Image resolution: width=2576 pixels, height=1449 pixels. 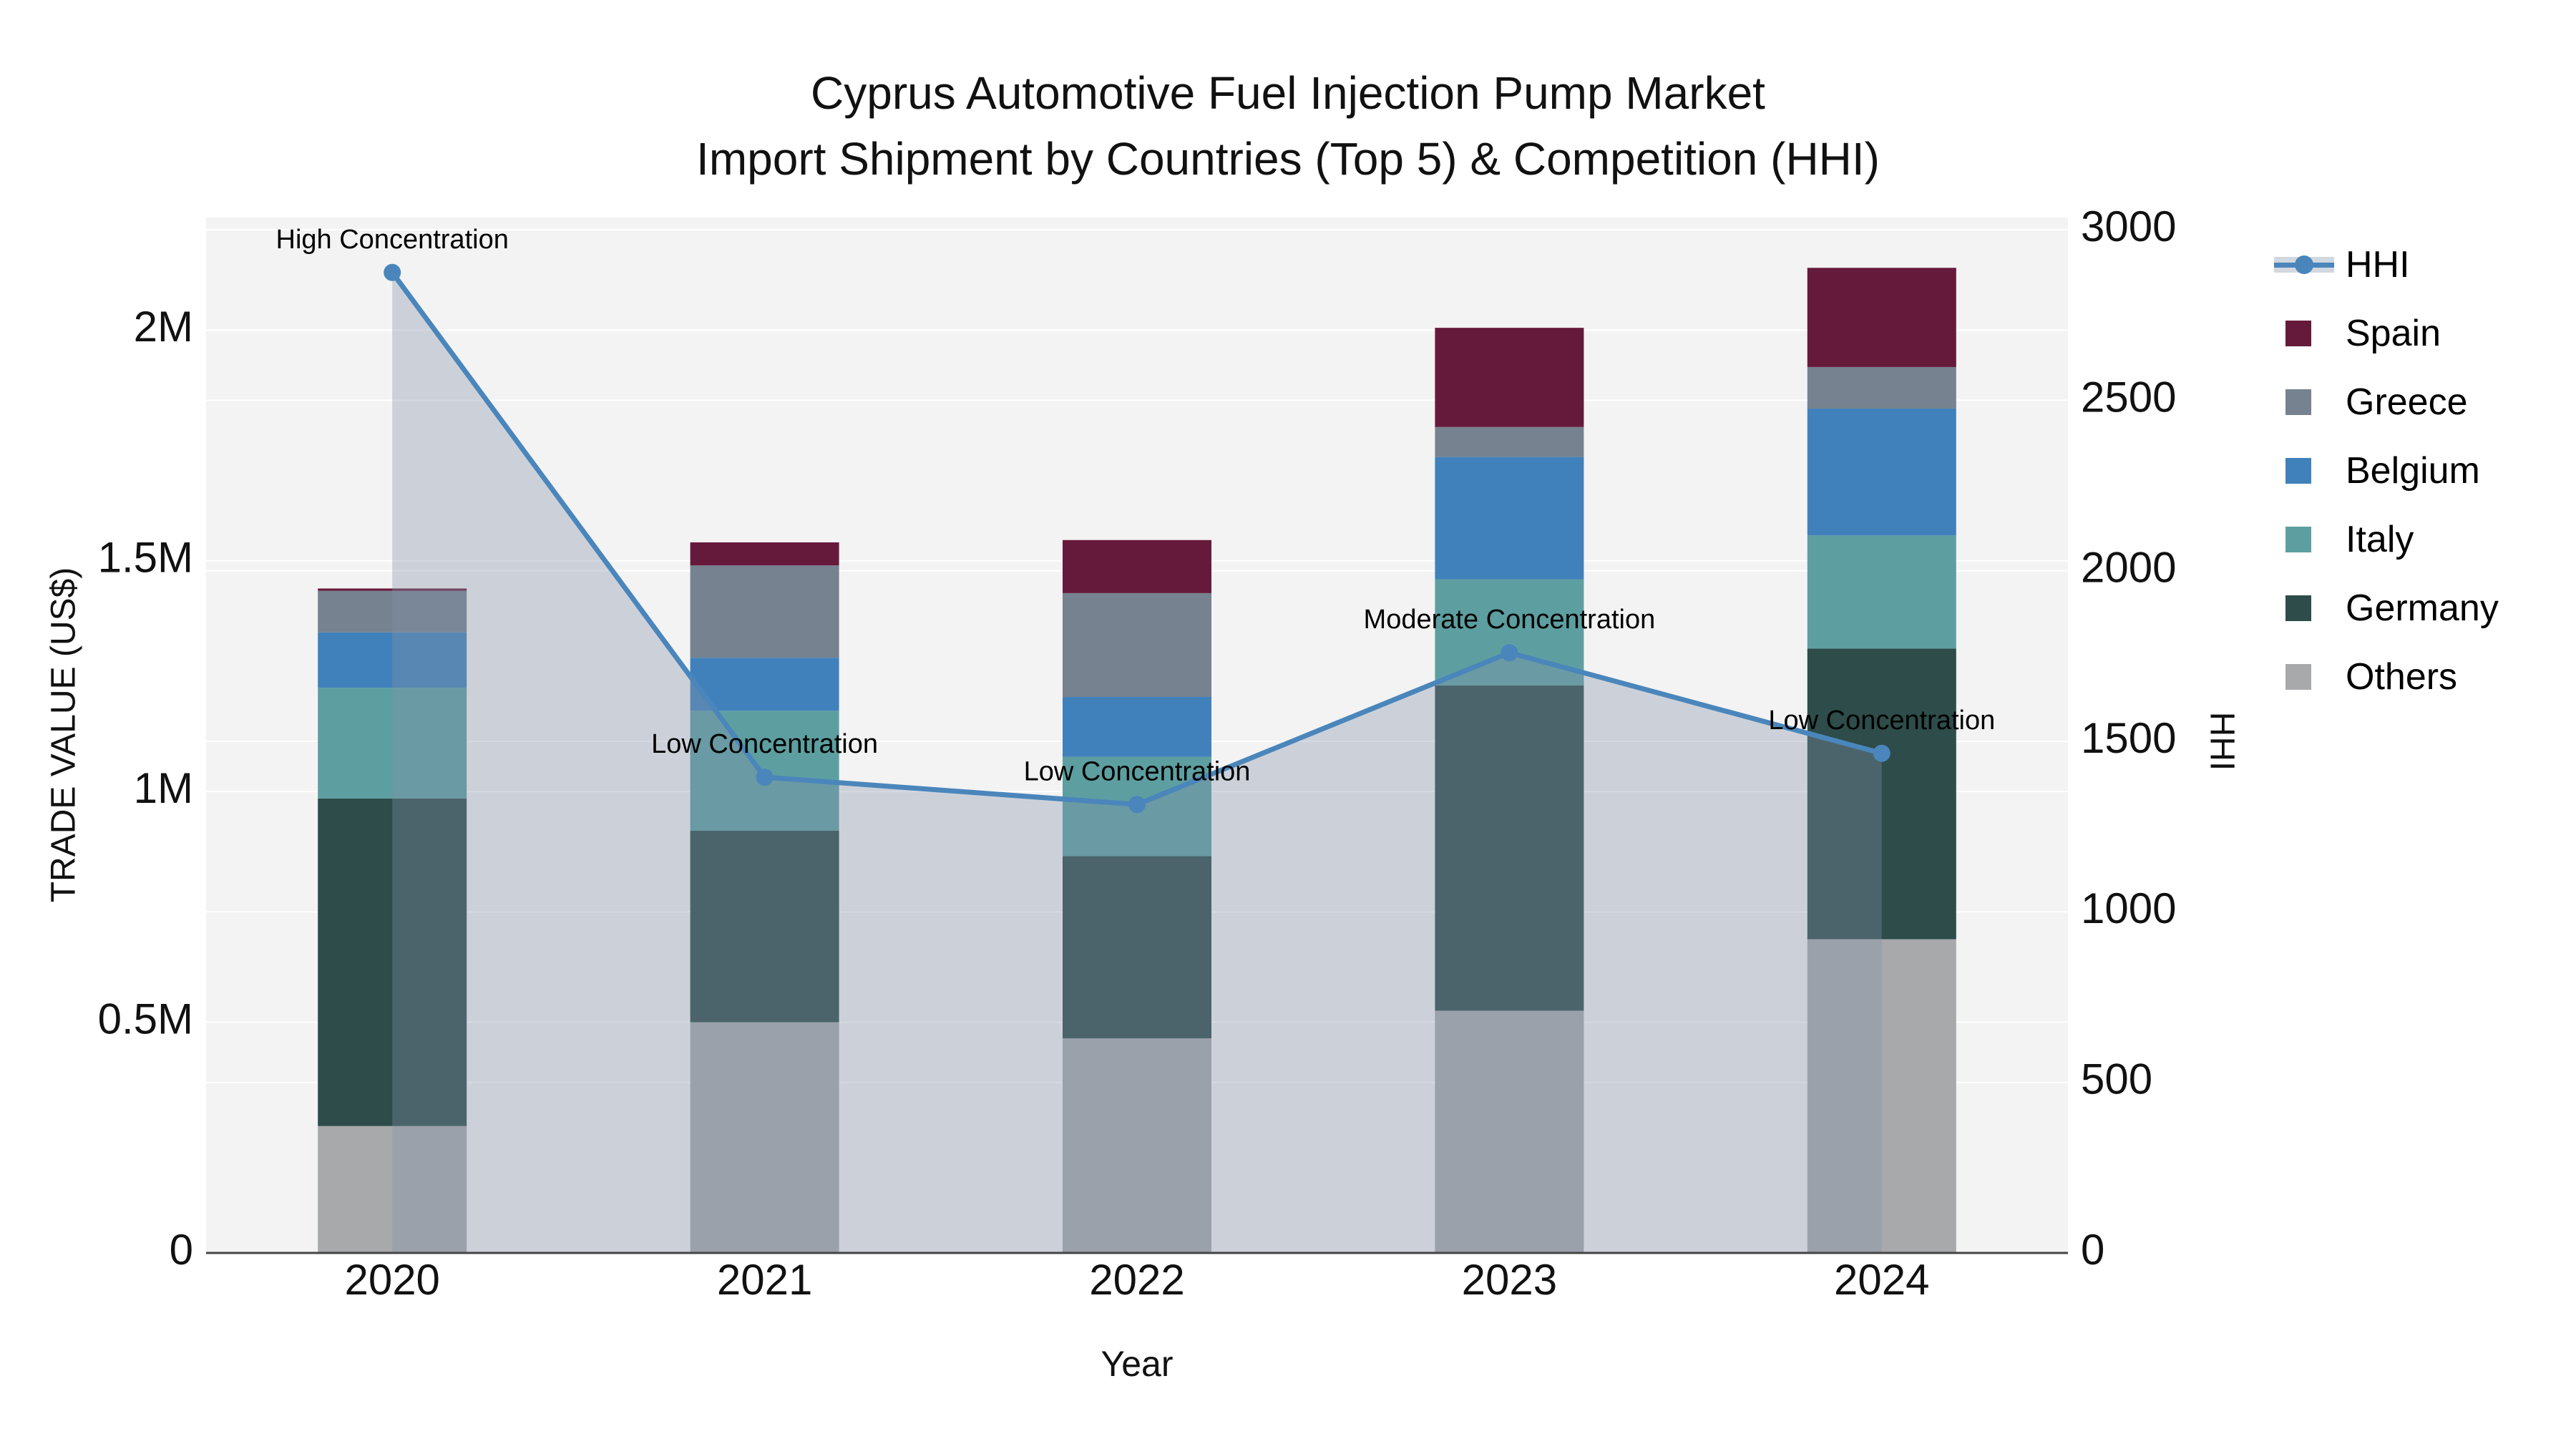 What do you see at coordinates (1881, 472) in the screenshot?
I see `bar-belgium-2024` at bounding box center [1881, 472].